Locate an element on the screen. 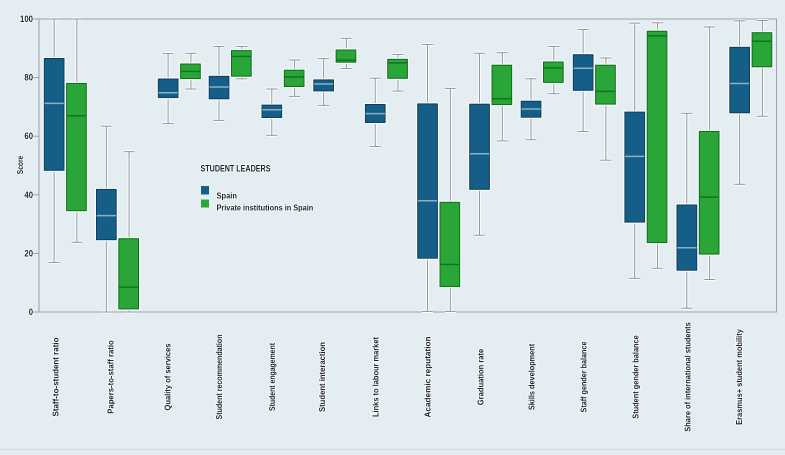  svg-text: 80 is located at coordinates (28, 78).